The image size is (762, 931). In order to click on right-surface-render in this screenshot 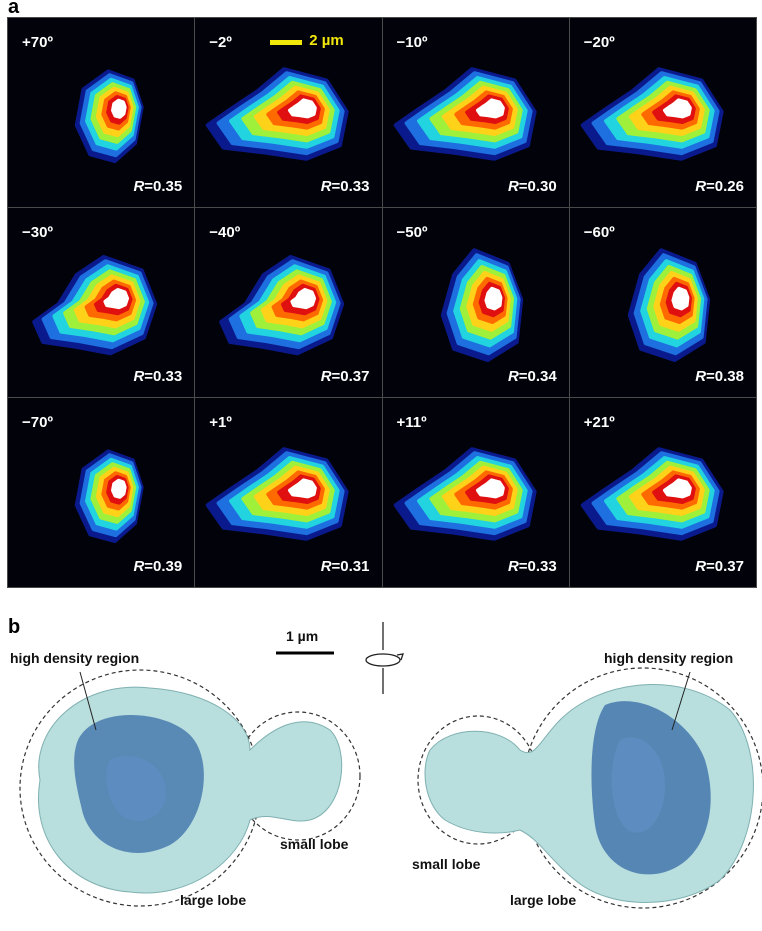, I will do `click(589, 788)`.